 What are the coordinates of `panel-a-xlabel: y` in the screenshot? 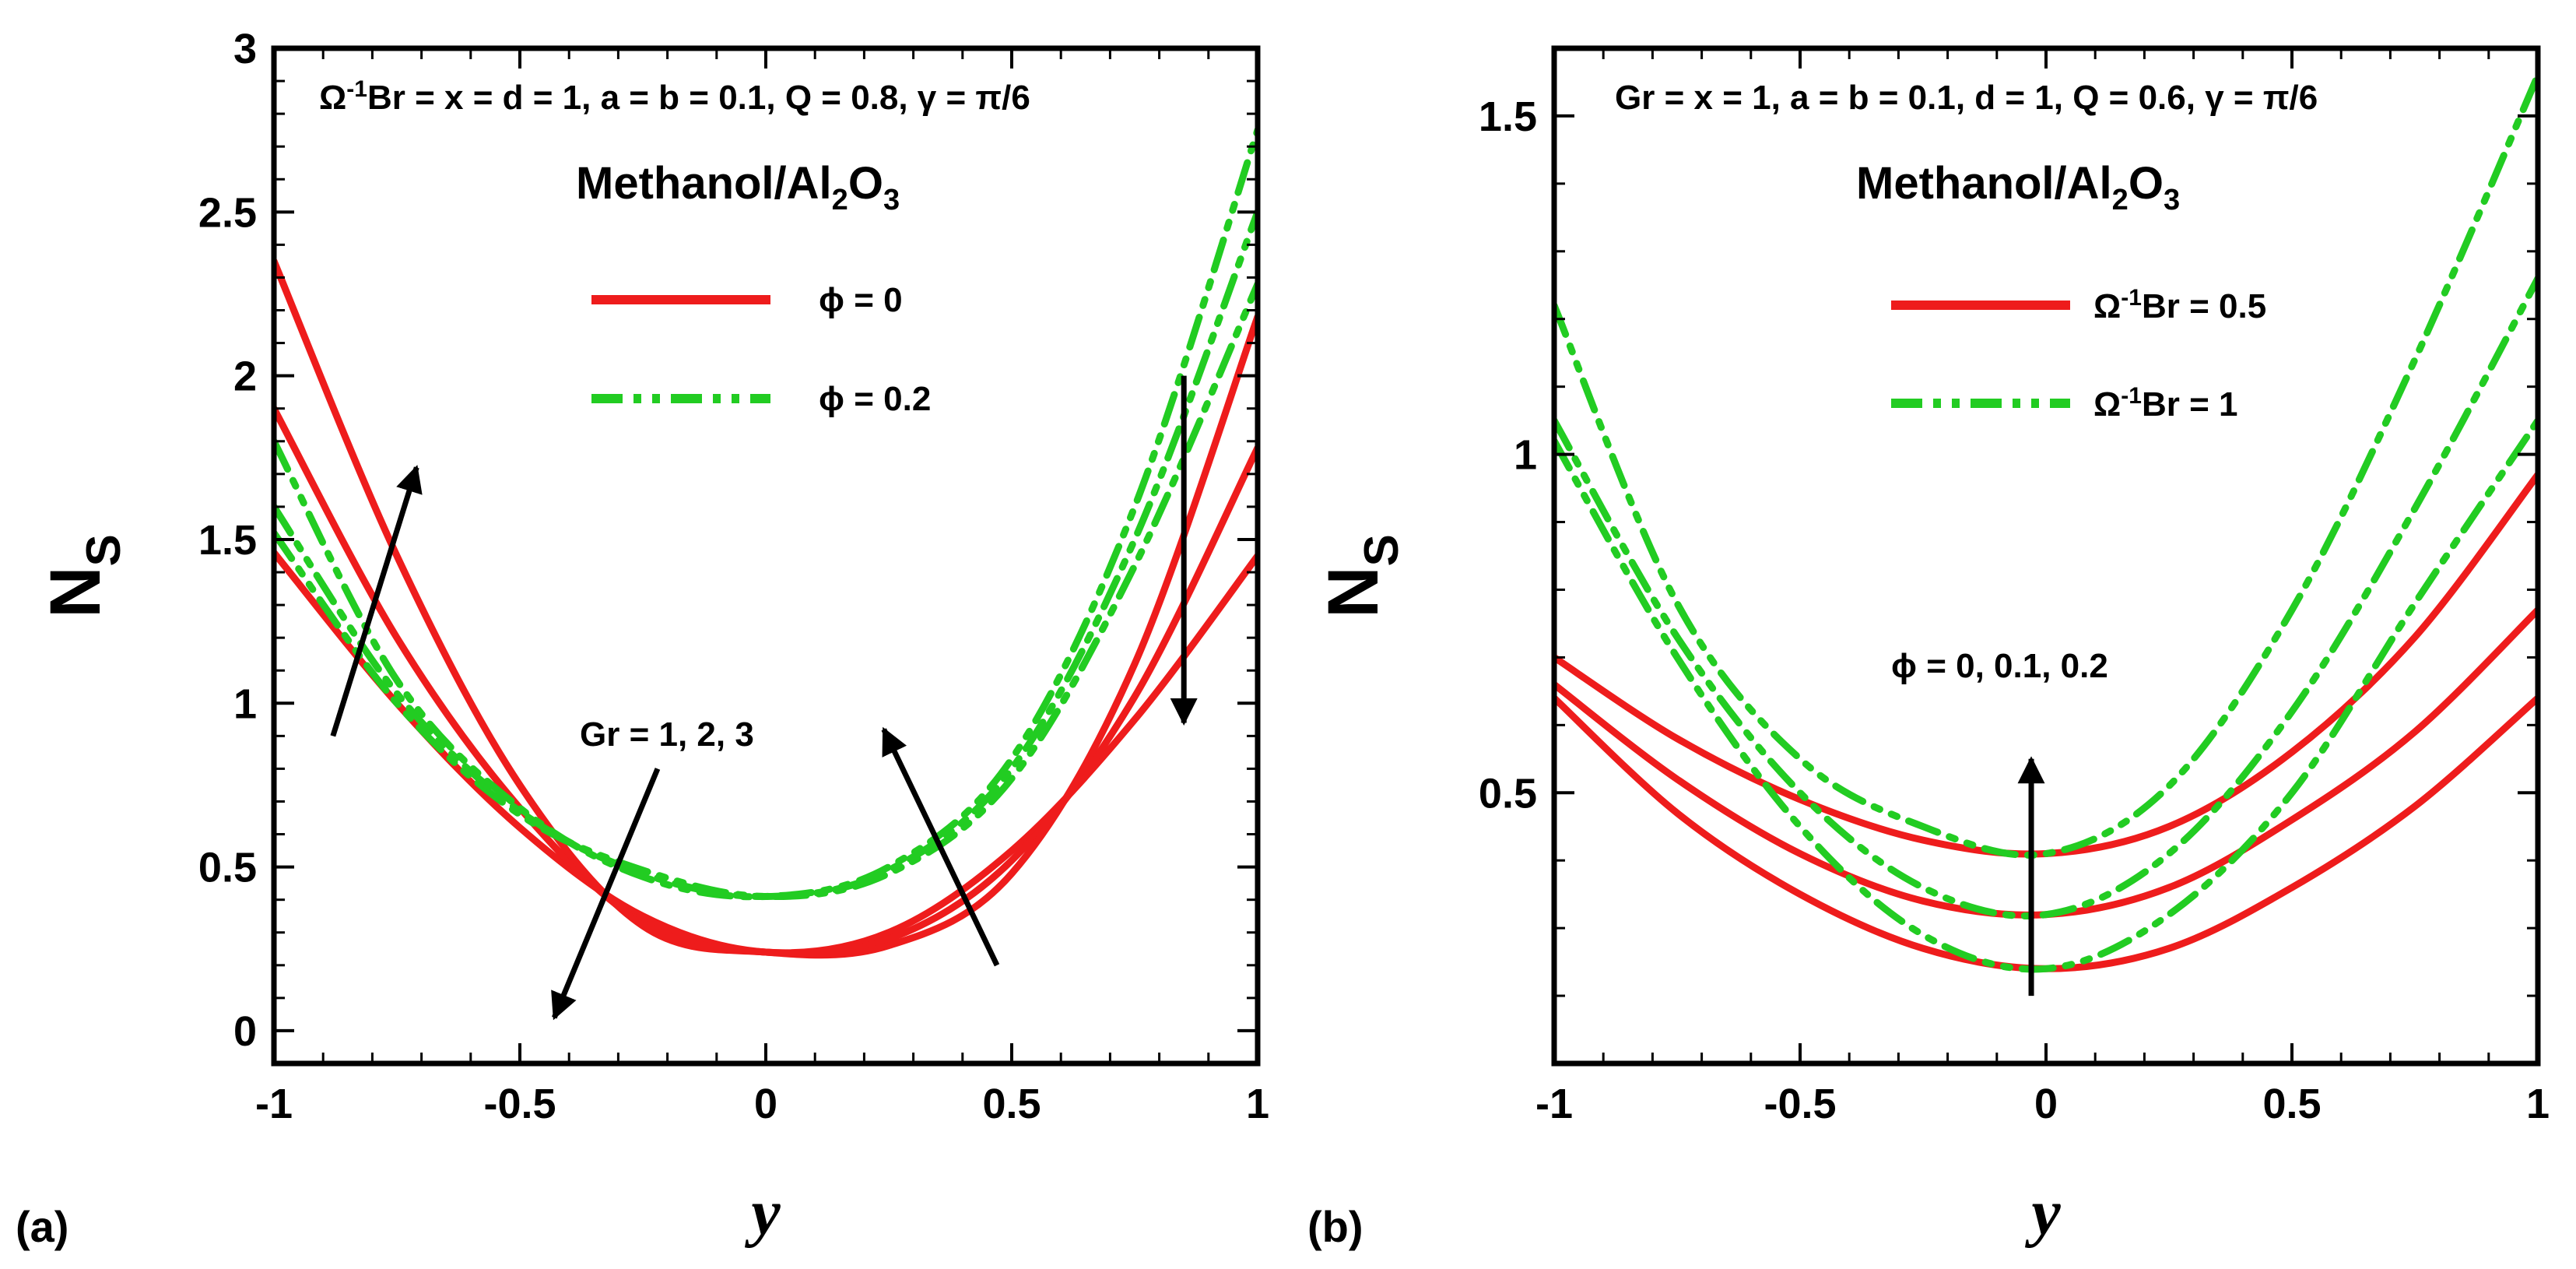 It's located at (763, 1212).